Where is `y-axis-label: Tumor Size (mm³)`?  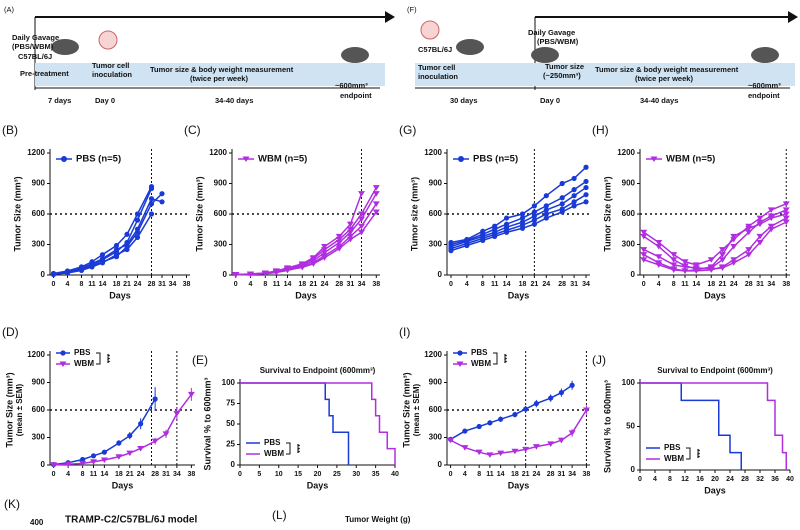
y-axis-label: Tumor Size (mm³) is located at coordinates (9, 409).